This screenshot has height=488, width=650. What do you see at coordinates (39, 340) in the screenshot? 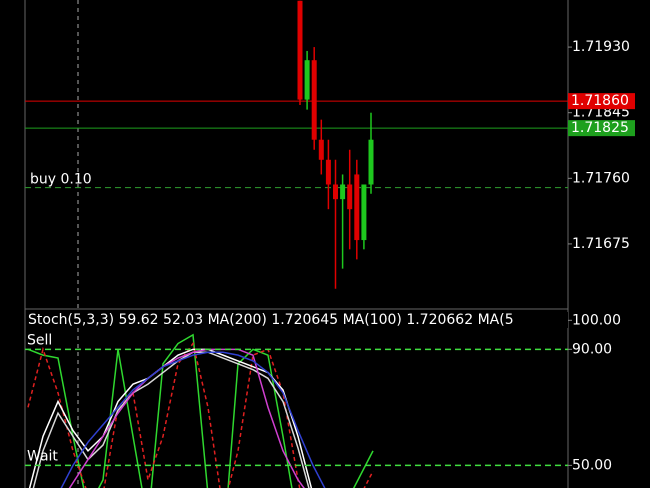
I see `level-label: Sell` at bounding box center [39, 340].